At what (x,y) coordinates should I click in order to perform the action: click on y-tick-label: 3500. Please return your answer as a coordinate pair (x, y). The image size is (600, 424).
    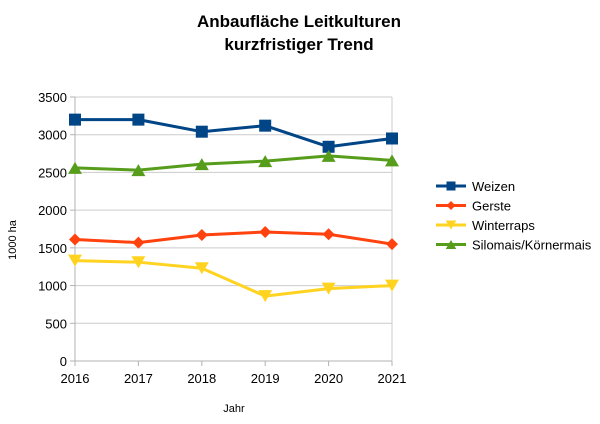
    Looking at the image, I should click on (52, 97).